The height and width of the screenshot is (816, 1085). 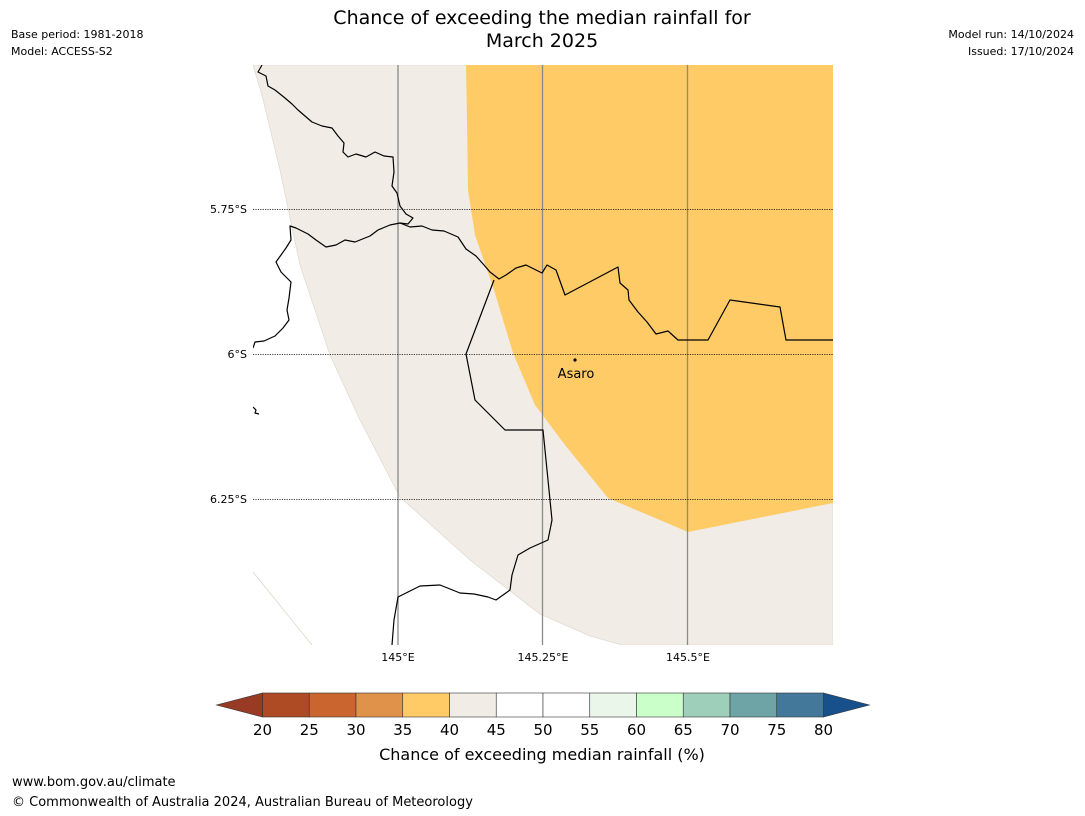 I want to click on asaro-label: Asaro, so click(x=576, y=374).